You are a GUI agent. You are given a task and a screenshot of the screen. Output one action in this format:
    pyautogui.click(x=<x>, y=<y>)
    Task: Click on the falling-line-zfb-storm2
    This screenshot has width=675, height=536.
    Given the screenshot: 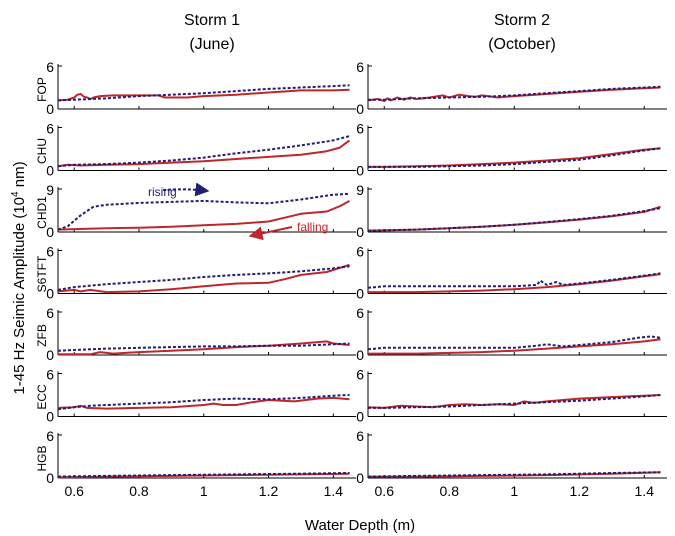 What is the action you would take?
    pyautogui.click(x=514, y=346)
    